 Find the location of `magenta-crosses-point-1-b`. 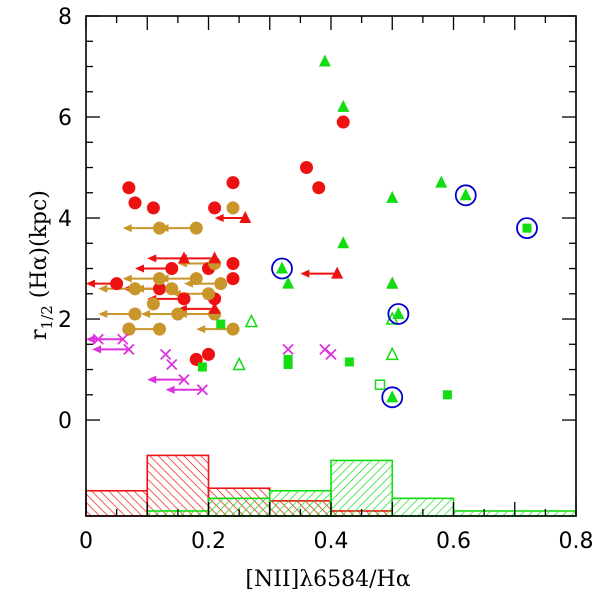

magenta-crosses-point-1-b is located at coordinates (123, 339).